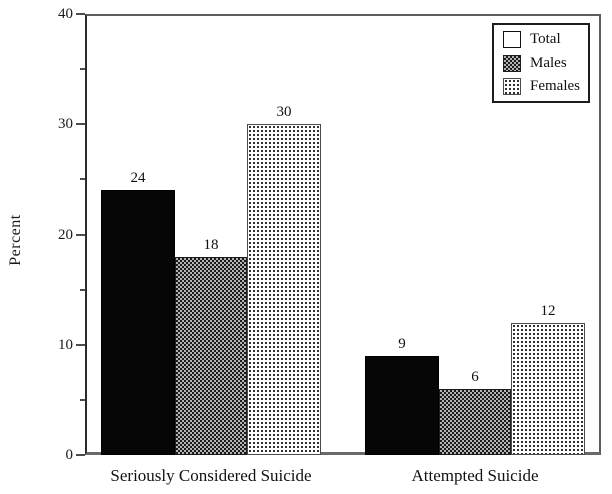  I want to click on bar-value-label: 30, so click(284, 112).